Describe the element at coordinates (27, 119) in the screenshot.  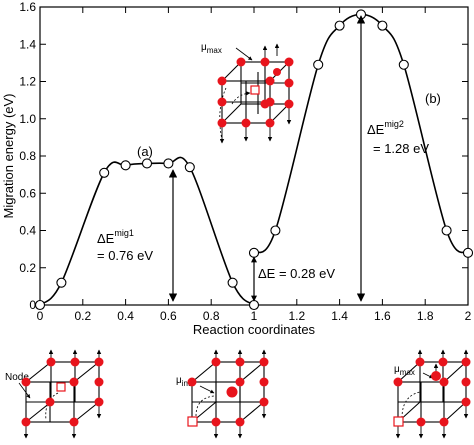
I see `y-tick-label: 1.0` at that location.